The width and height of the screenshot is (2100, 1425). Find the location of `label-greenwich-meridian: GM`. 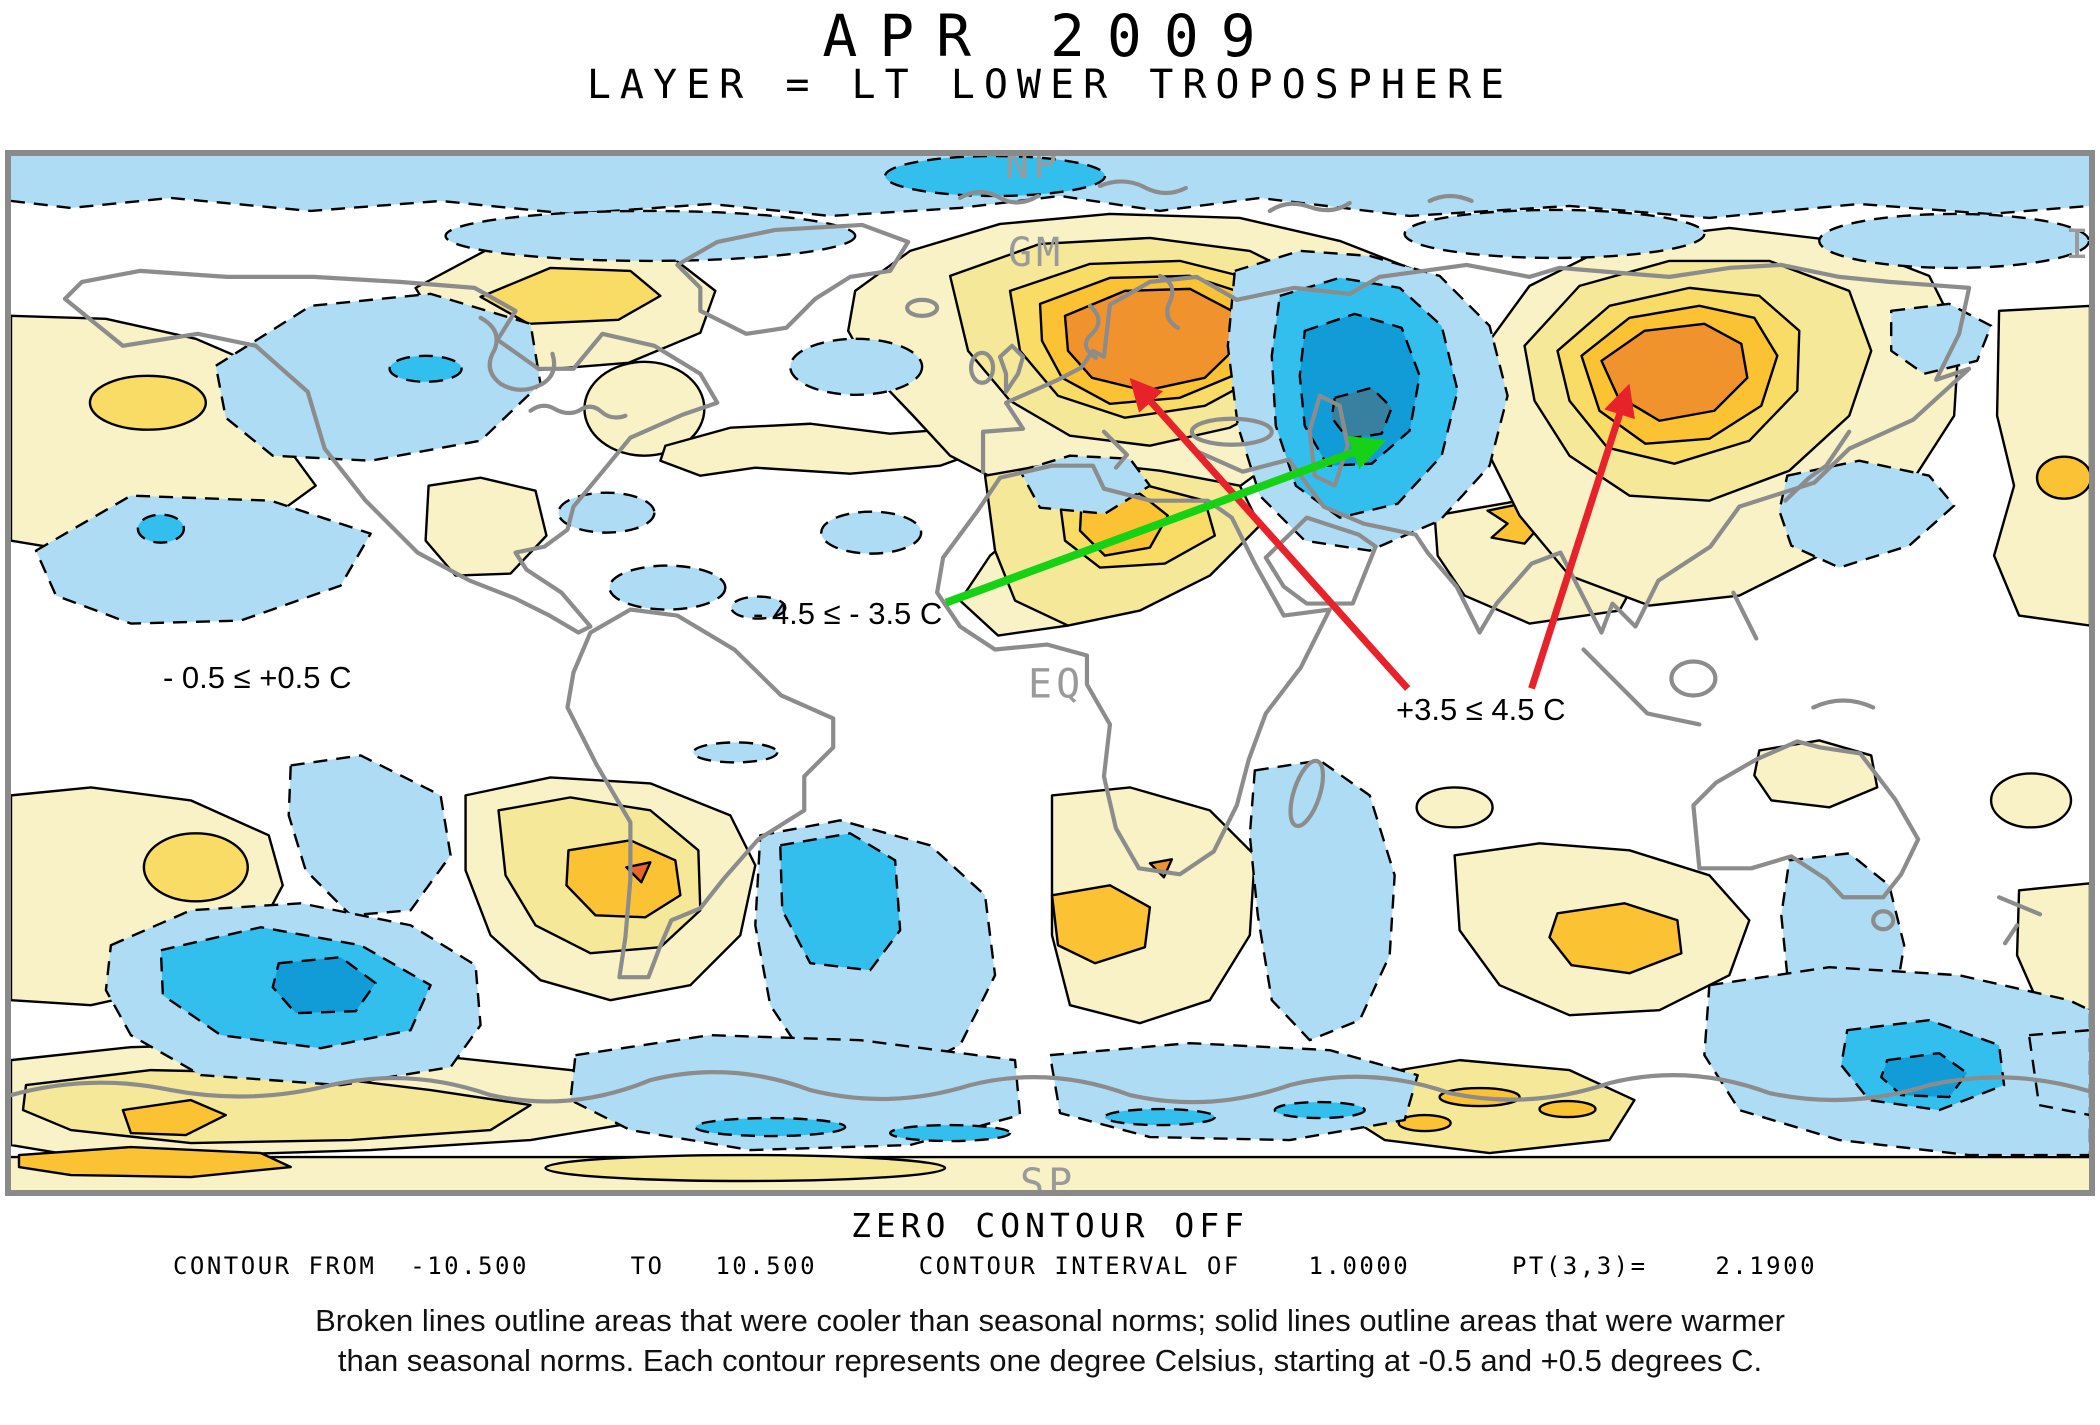

label-greenwich-meridian: GM is located at coordinates (1036, 253).